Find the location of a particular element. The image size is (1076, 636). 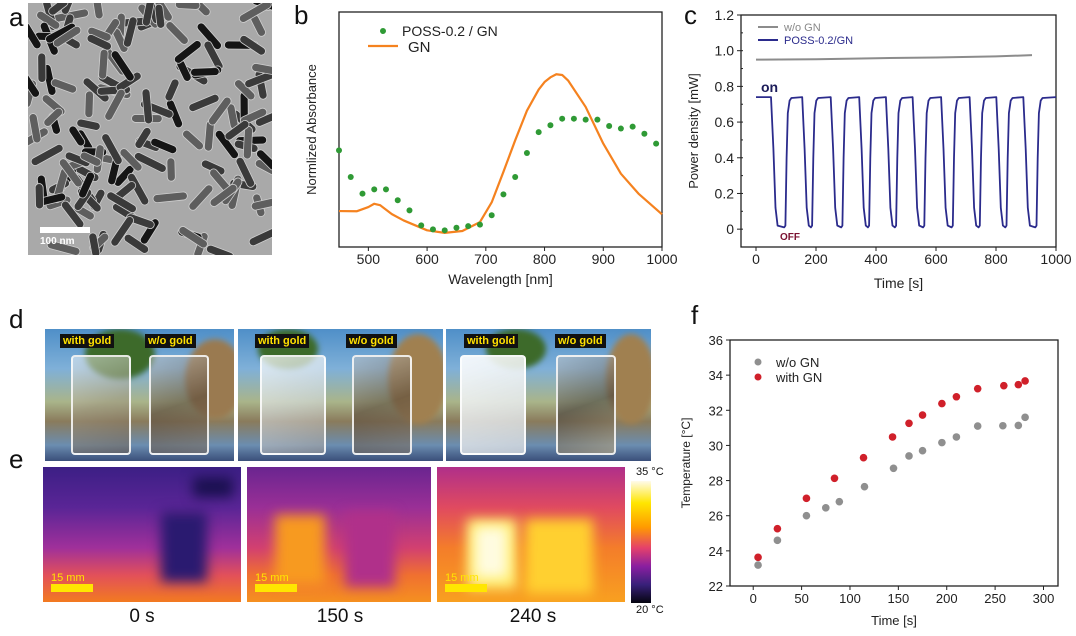

series-line-gn is located at coordinates (500, 153).